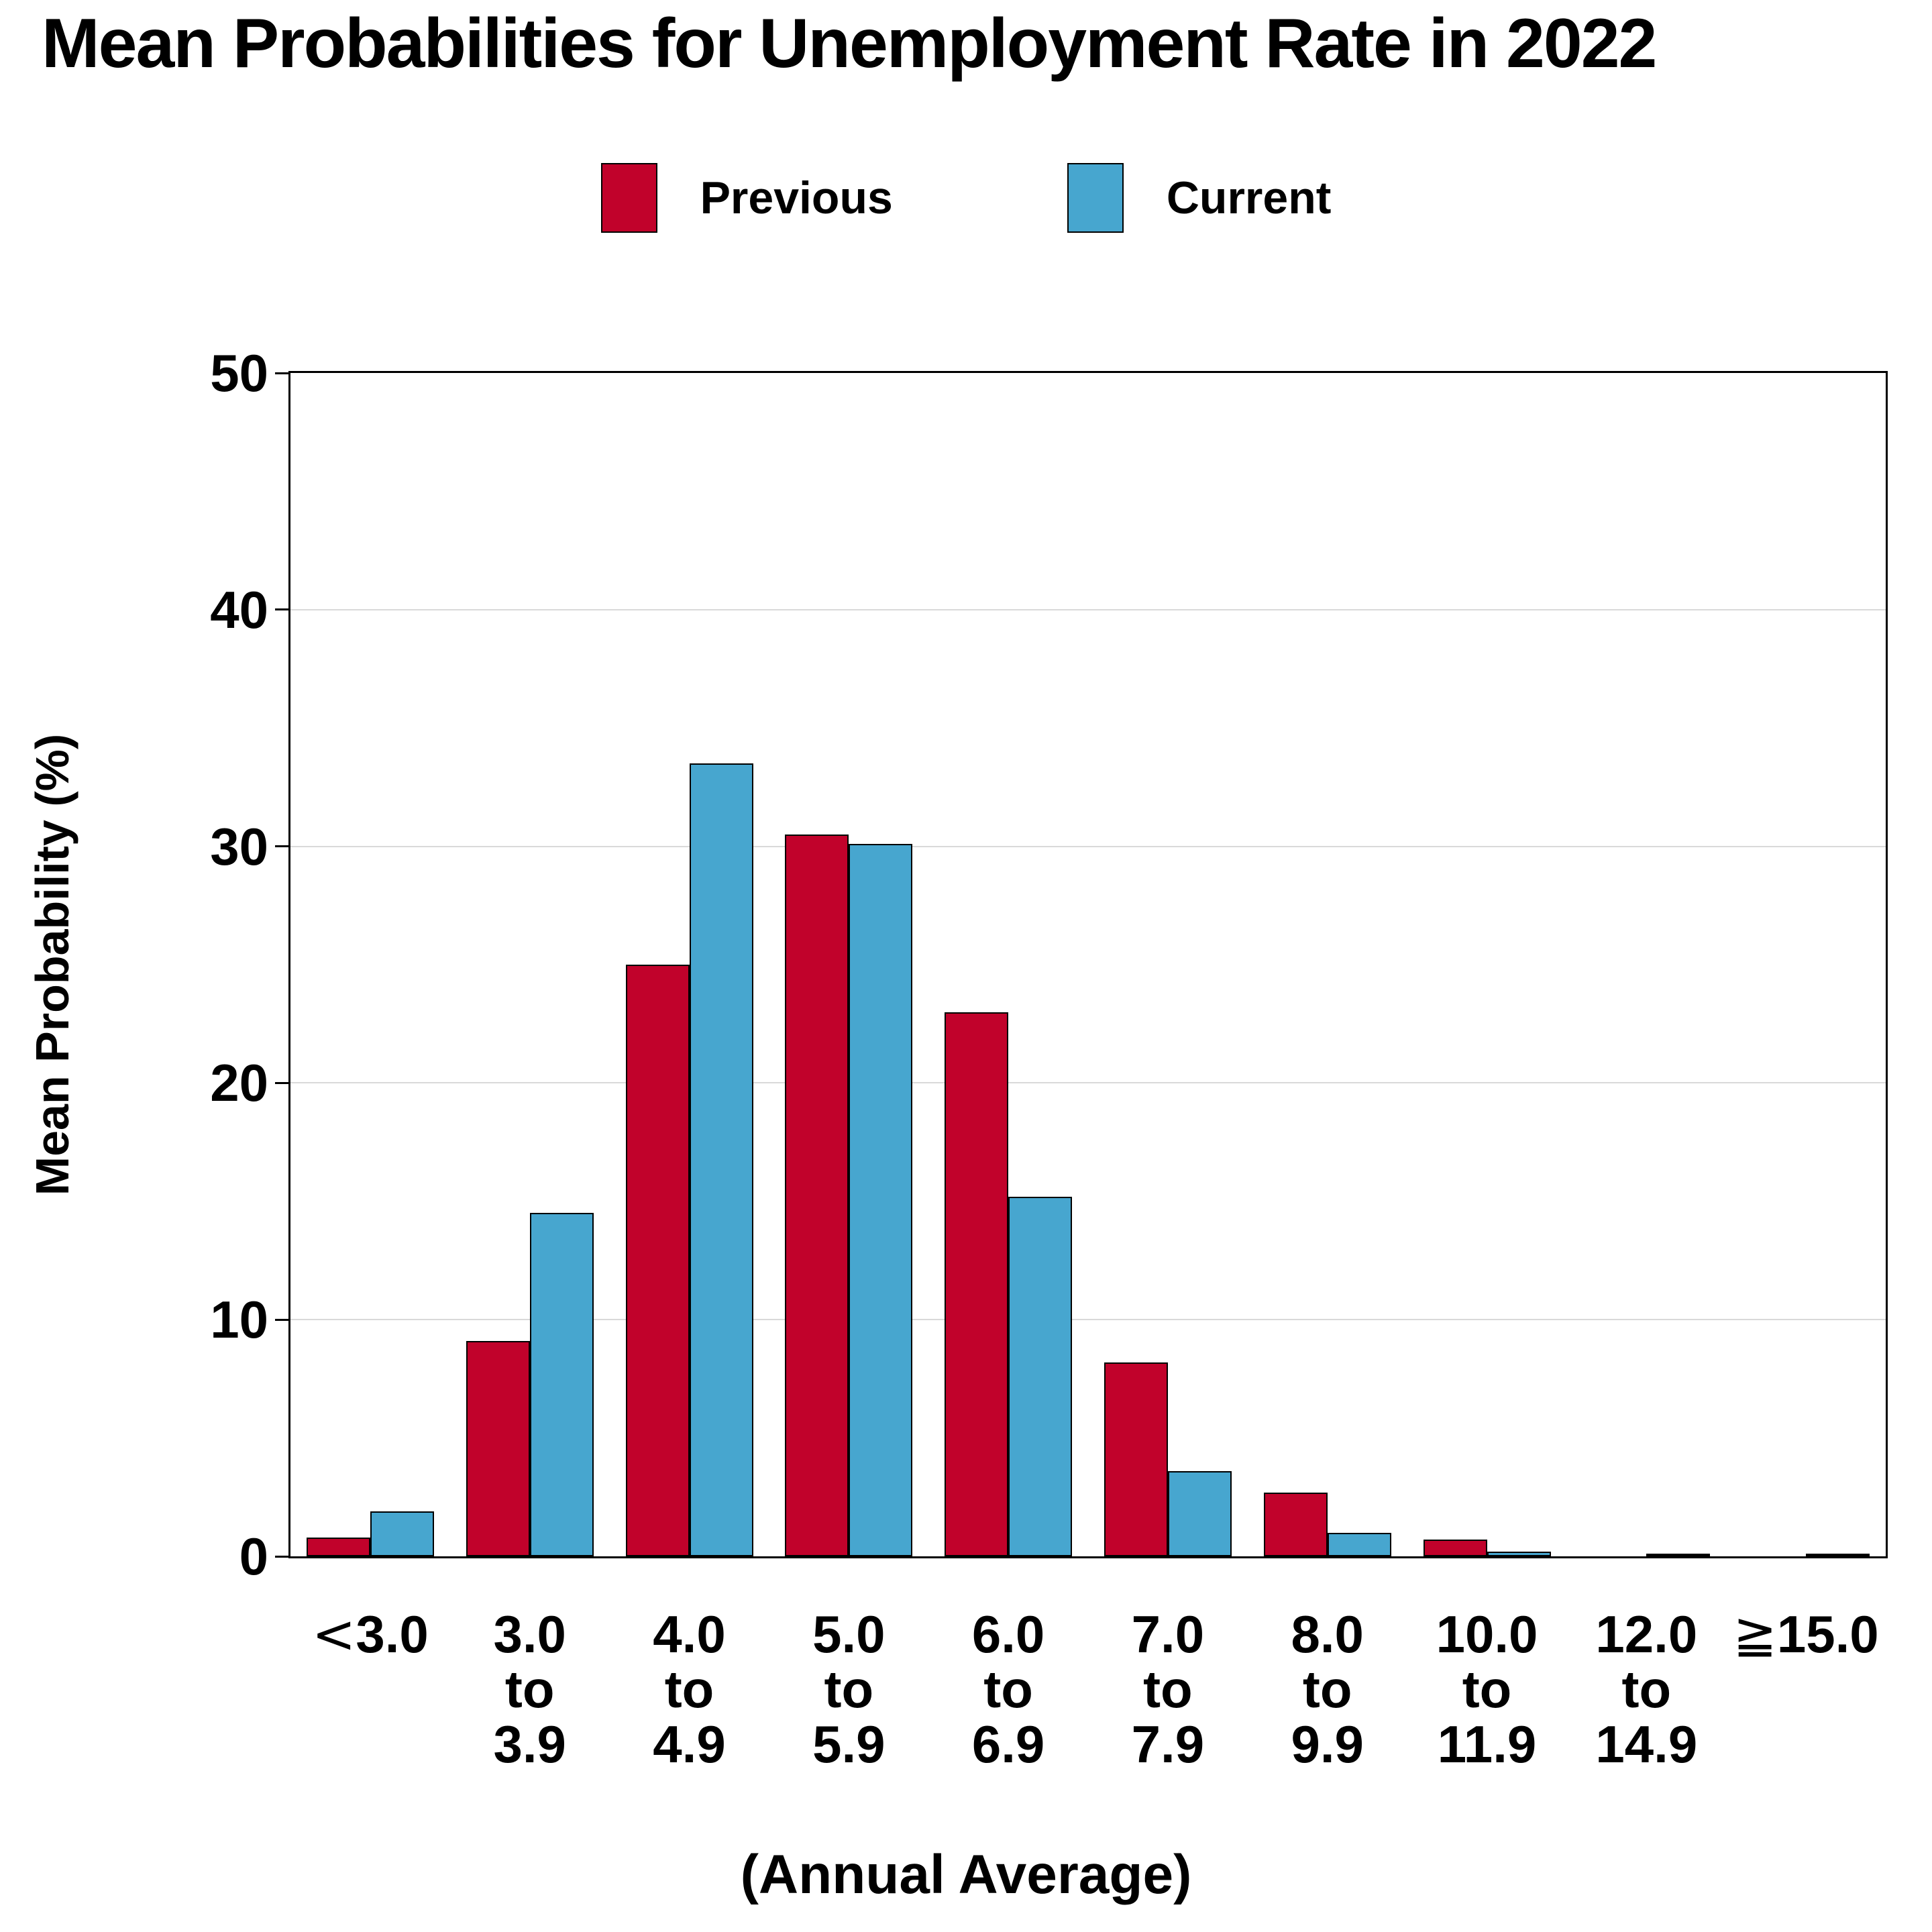 The image size is (1932, 1932). I want to click on x-category-label-line: 7.9, so click(1168, 1744).